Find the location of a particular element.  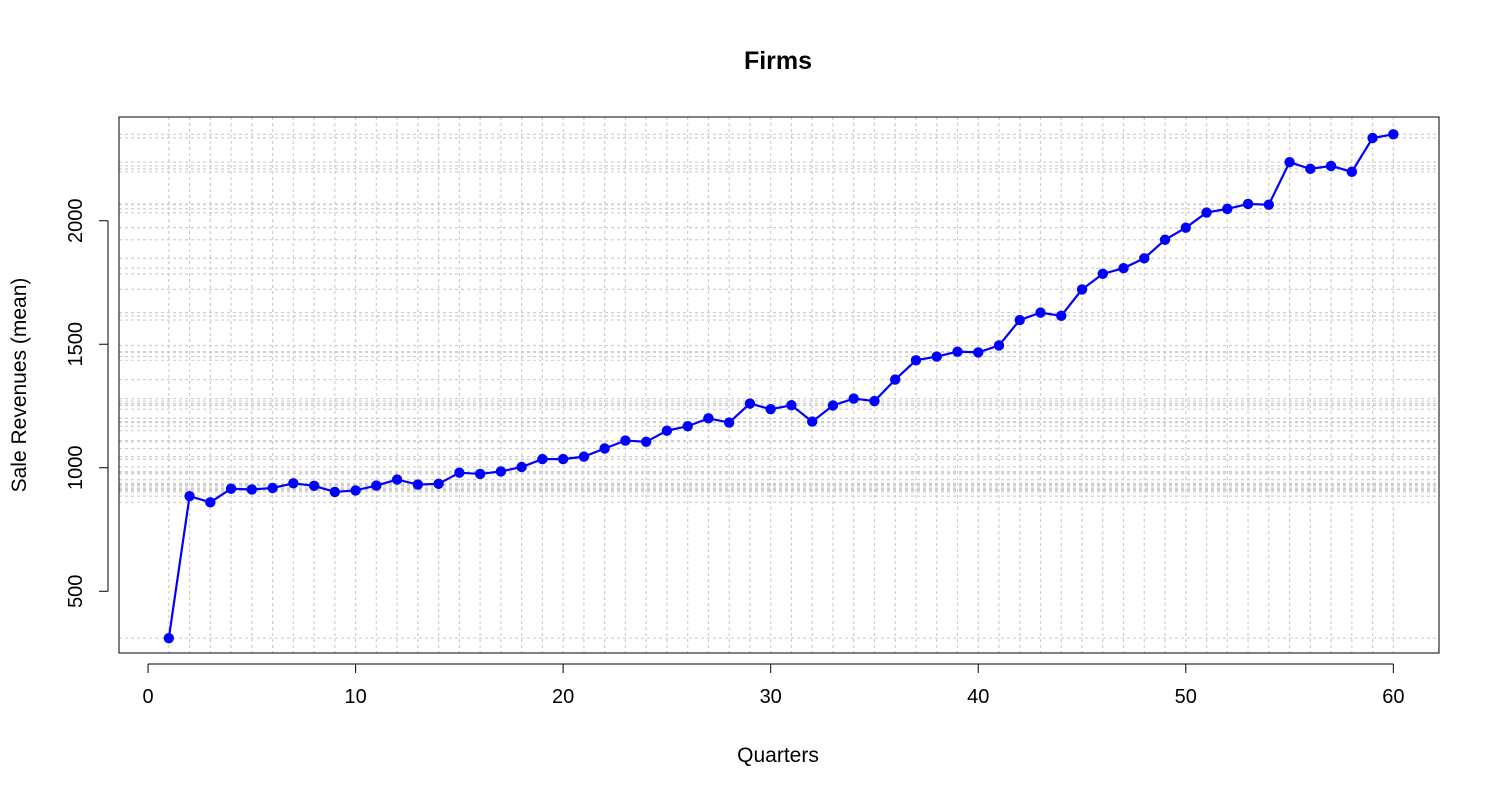

y-axis: 500 1000 1500 2000 is located at coordinates (87, 403).